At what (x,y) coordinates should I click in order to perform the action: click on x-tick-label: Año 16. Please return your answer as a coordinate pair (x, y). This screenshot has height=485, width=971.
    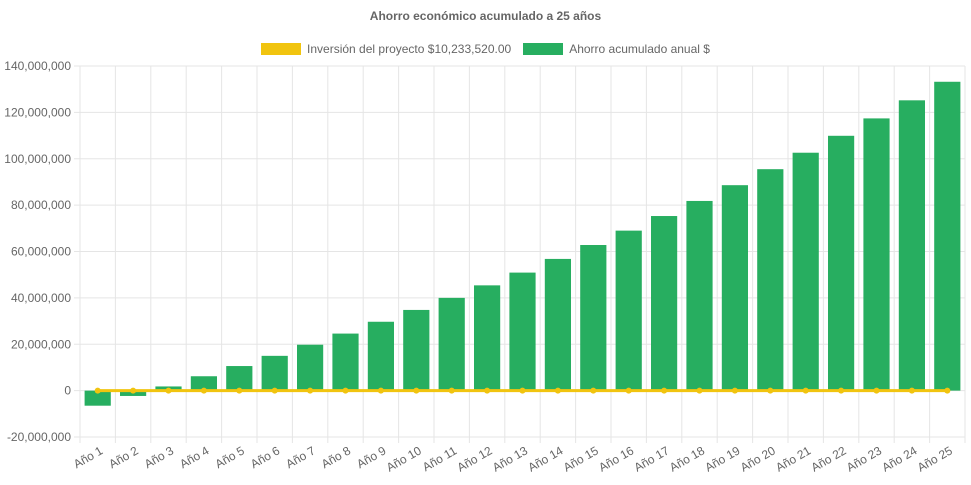
    Looking at the image, I should click on (616, 458).